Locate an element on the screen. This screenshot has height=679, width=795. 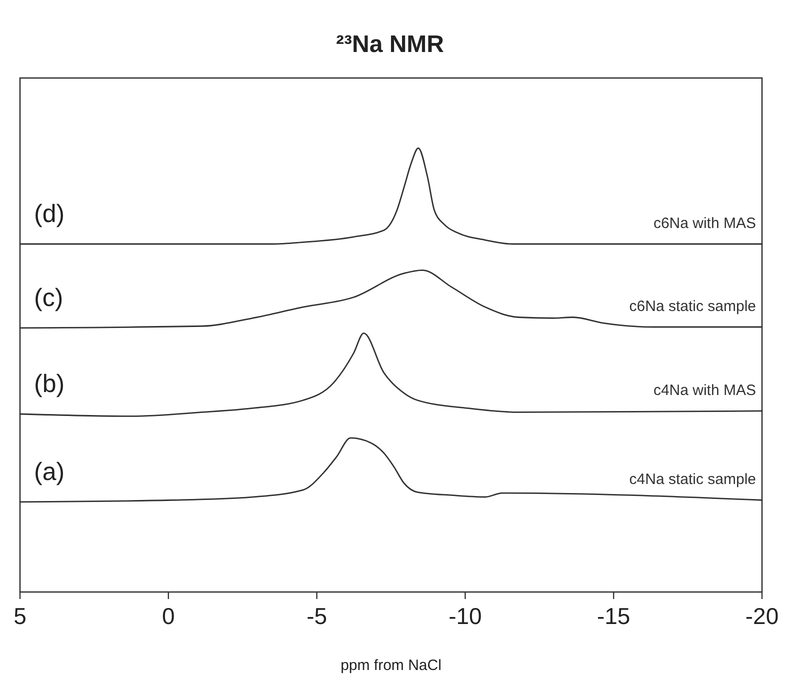
x-tick-label: 0 is located at coordinates (168, 616).